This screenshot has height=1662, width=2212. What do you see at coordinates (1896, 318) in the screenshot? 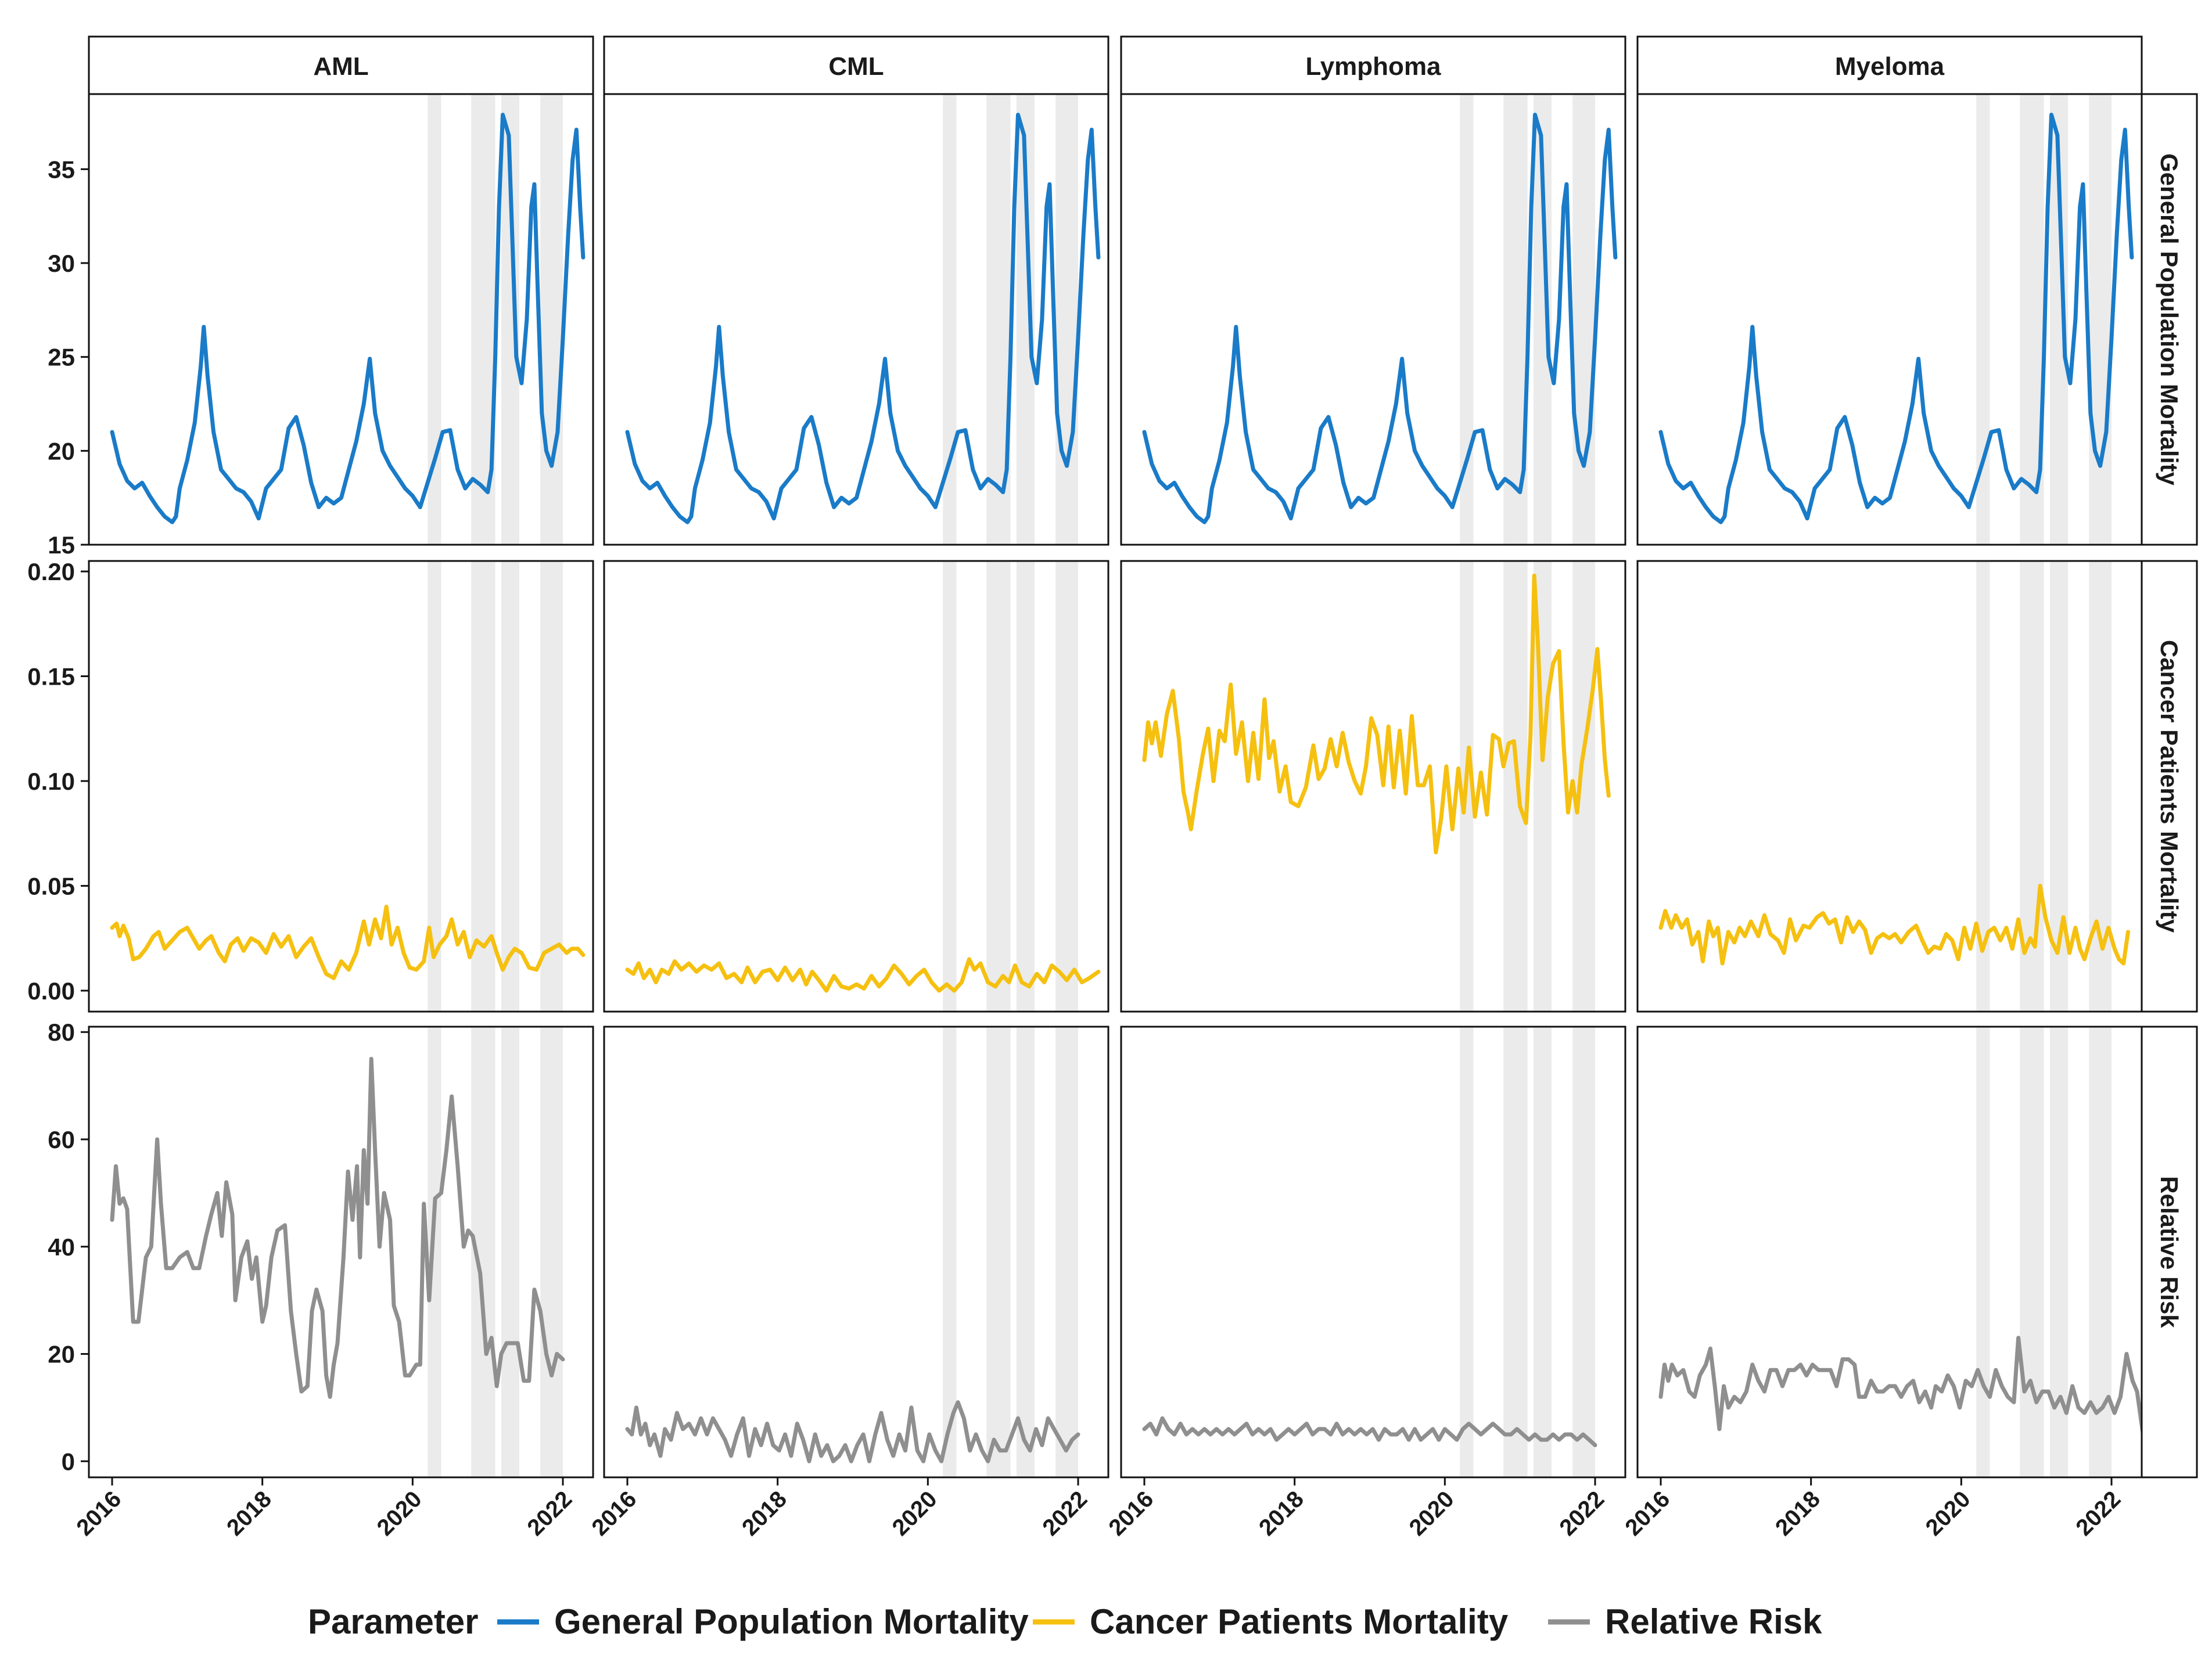
I see `series-line-general-population-mortality-myeloma` at bounding box center [1896, 318].